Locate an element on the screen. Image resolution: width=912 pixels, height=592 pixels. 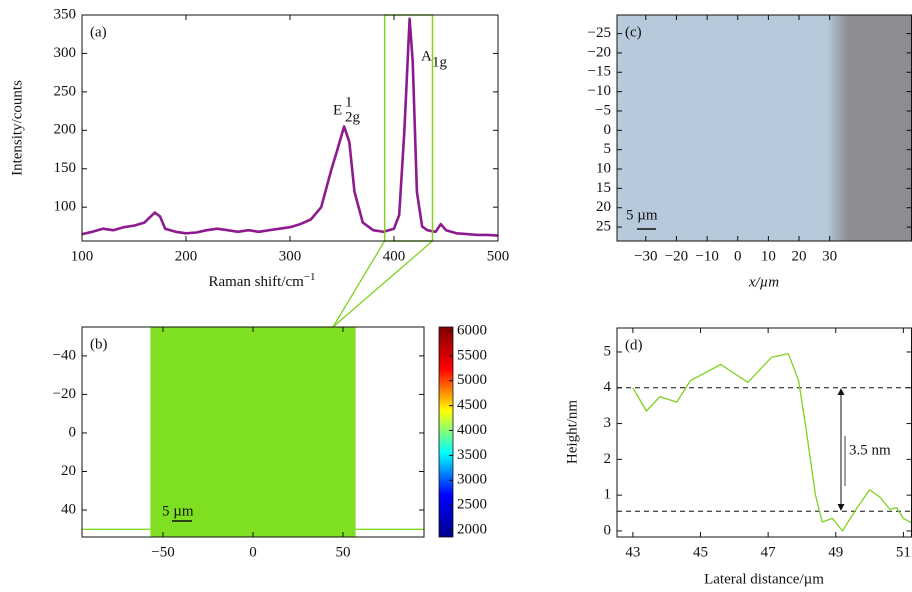
x-axis-label-text: Raman shift/cm is located at coordinates (256, 282).